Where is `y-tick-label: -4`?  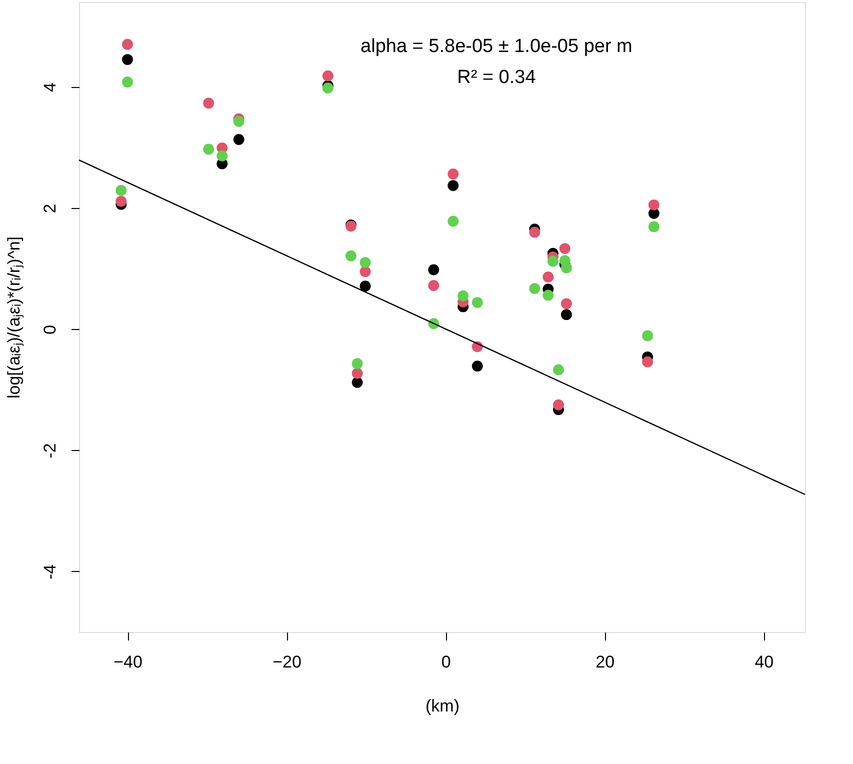
y-tick-label: -4 is located at coordinates (50, 572).